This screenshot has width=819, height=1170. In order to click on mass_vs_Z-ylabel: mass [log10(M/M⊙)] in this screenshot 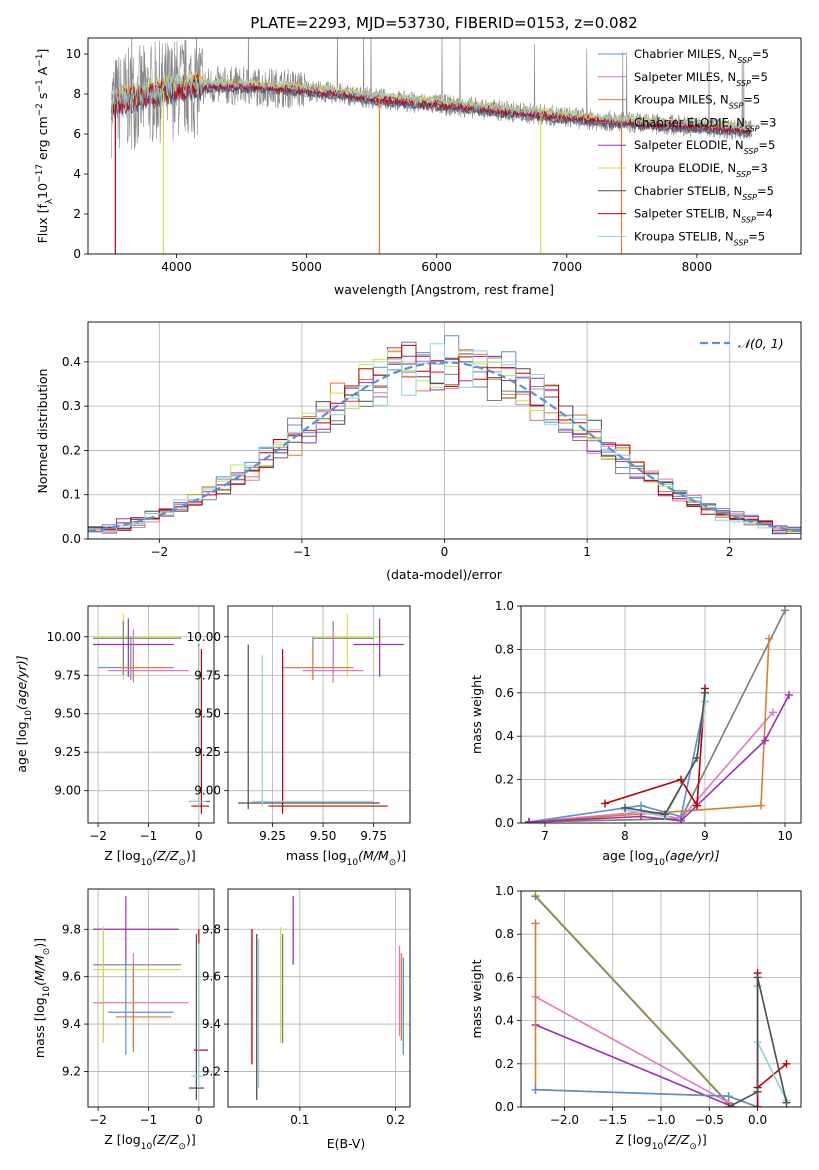, I will do `click(42, 998)`.